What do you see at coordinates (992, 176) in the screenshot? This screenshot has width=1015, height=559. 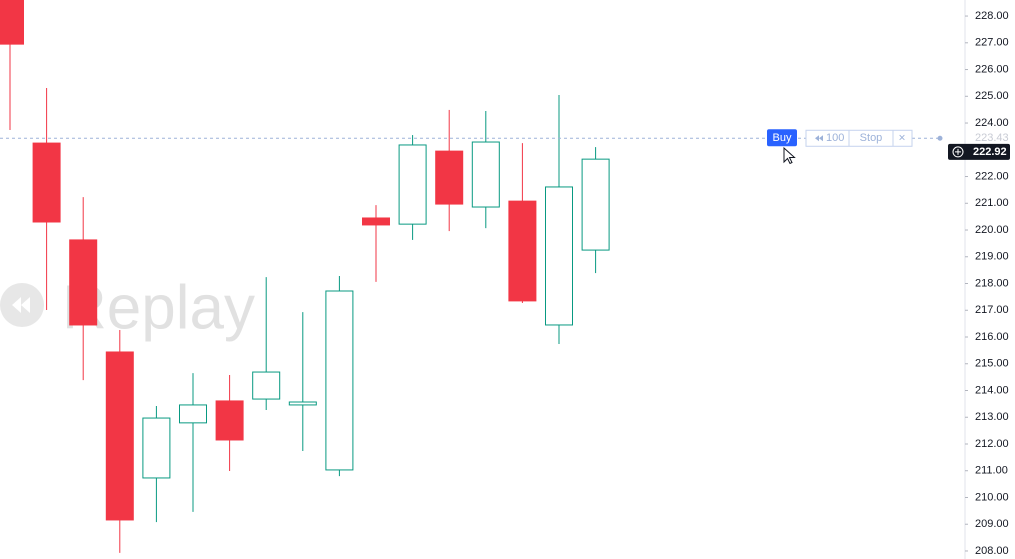 I see `y-tick-label: 222.00` at bounding box center [992, 176].